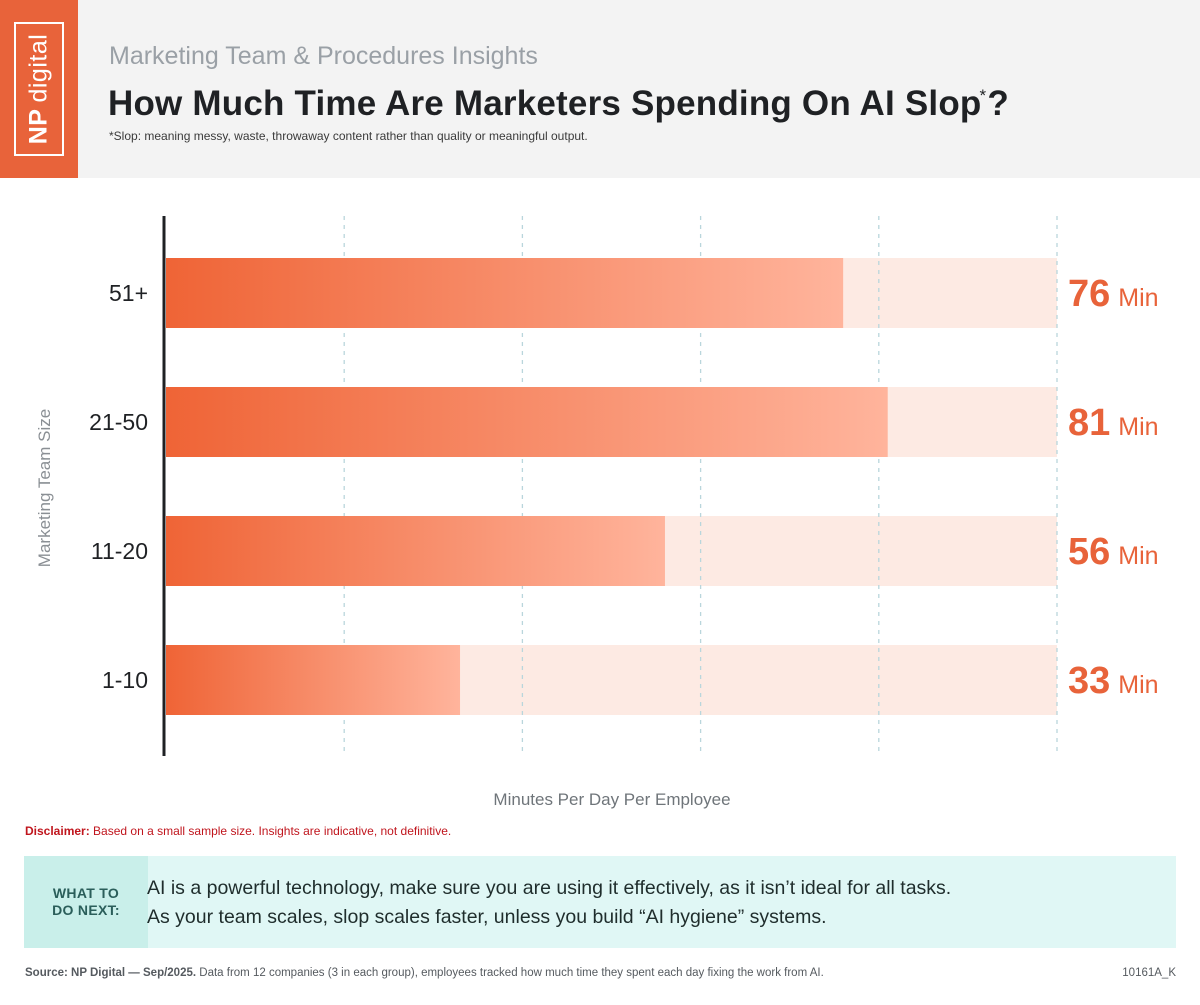 The height and width of the screenshot is (1005, 1200). Describe the element at coordinates (118, 422) in the screenshot. I see `category-label: 21-50` at that location.